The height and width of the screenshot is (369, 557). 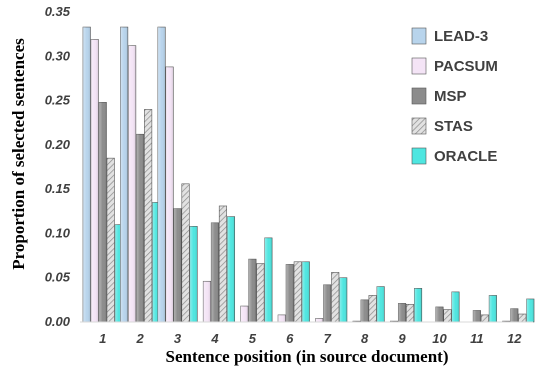 I want to click on x-tick-label: 7, so click(x=328, y=338).